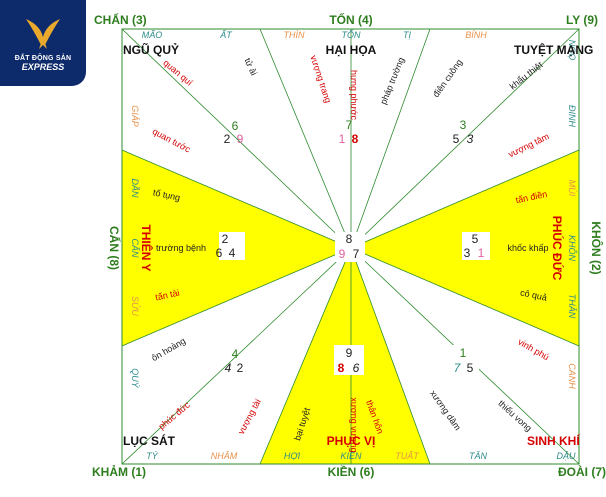  Describe the element at coordinates (572, 116) in the screenshot. I see `mountain-dinh: ĐINH` at that location.